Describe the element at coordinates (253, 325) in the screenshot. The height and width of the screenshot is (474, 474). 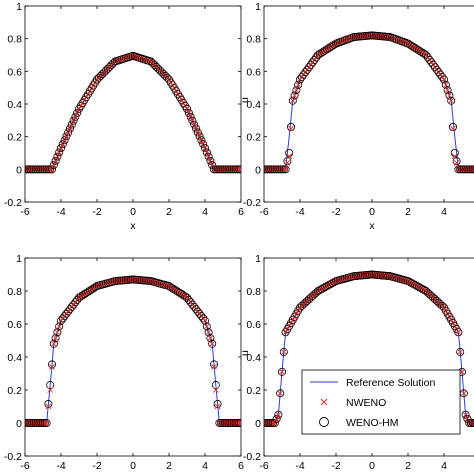
I see `y-tick-label: 0.6` at that location.